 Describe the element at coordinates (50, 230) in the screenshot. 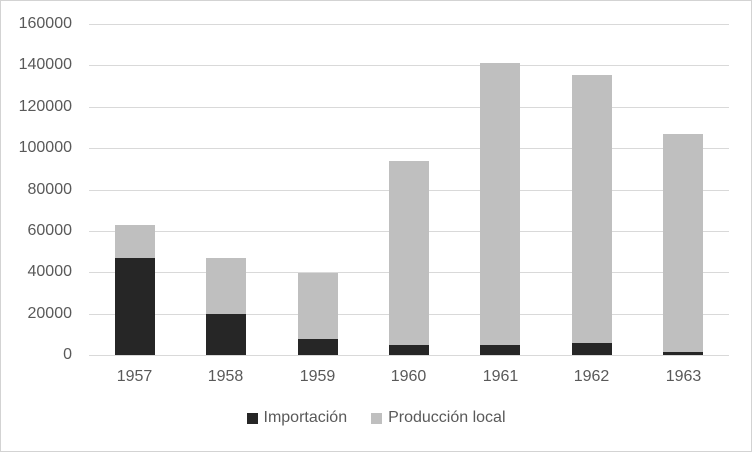

I see `y-tick-label: 60000` at that location.